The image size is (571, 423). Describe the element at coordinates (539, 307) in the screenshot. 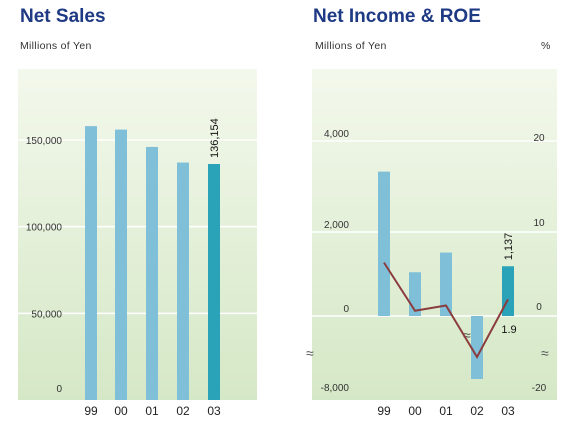

I see `roe-ytick-label: 0` at that location.